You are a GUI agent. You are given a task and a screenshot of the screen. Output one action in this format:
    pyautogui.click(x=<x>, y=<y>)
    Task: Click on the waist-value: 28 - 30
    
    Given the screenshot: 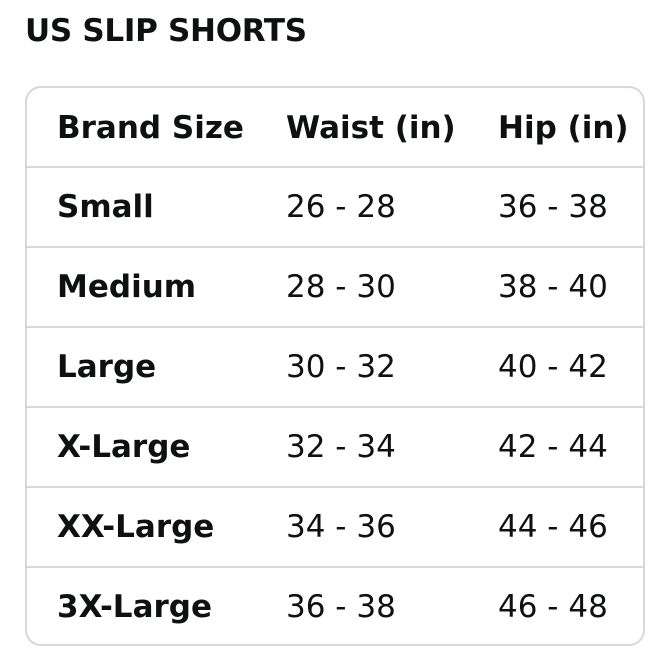 What is the action you would take?
    pyautogui.click(x=341, y=287)
    